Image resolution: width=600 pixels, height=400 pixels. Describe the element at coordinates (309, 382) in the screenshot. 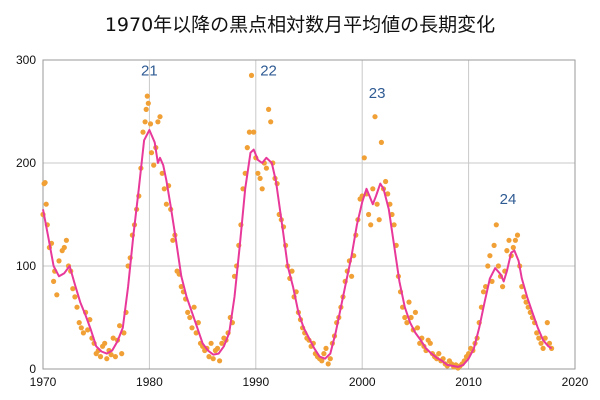

I see `x-axis-ticks: 1970 1980 1990 2000 2010 2020` at that location.